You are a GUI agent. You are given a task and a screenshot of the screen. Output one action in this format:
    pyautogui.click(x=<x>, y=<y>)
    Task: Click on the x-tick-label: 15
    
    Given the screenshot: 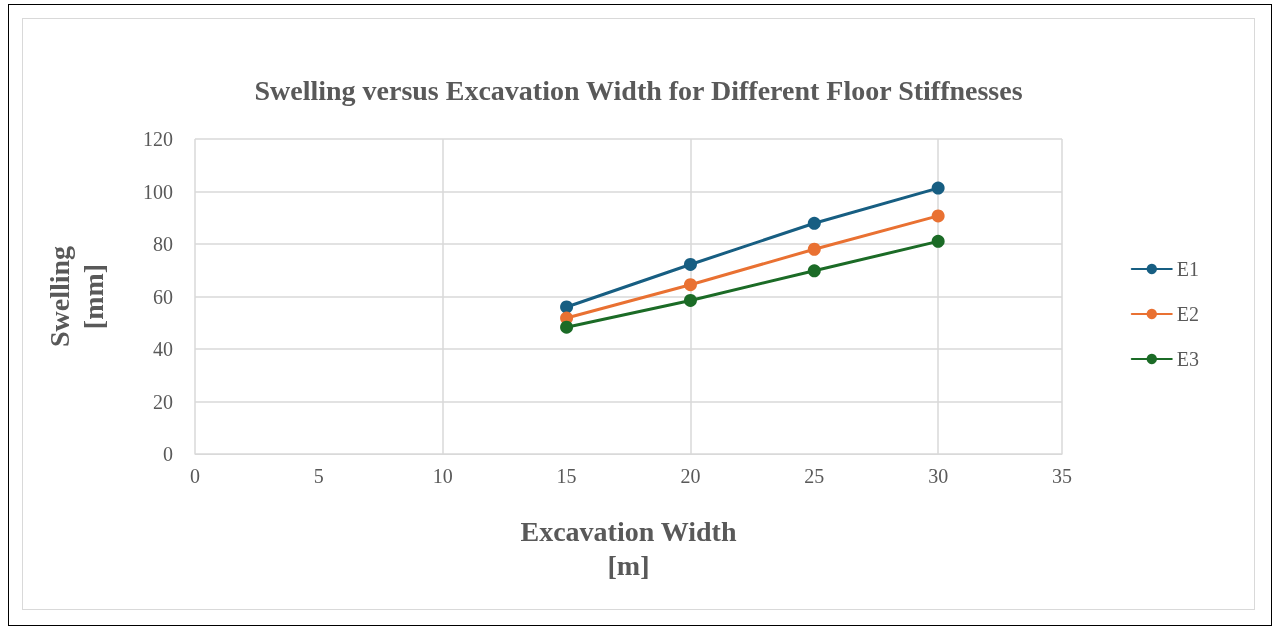 What is the action you would take?
    pyautogui.click(x=566, y=476)
    